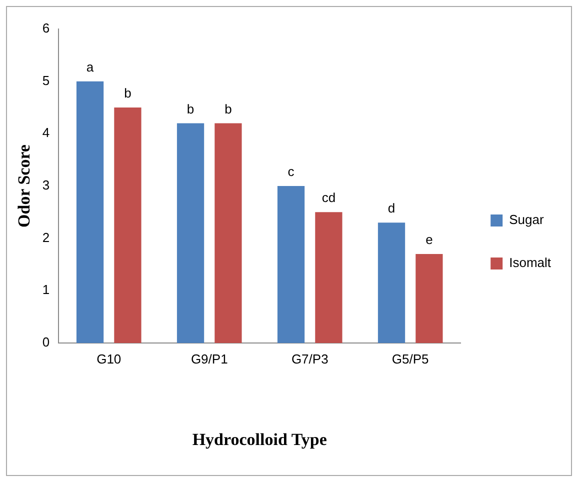 The image size is (580, 483). Describe the element at coordinates (46, 342) in the screenshot. I see `y-tick-label: 0` at that location.